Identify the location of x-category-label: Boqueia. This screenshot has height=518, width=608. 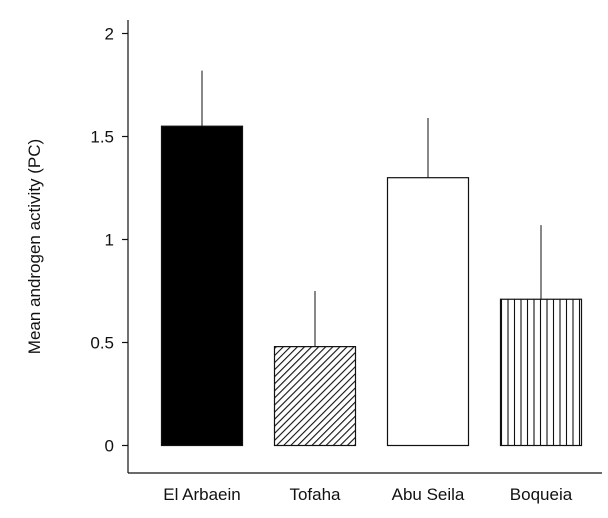
(541, 494).